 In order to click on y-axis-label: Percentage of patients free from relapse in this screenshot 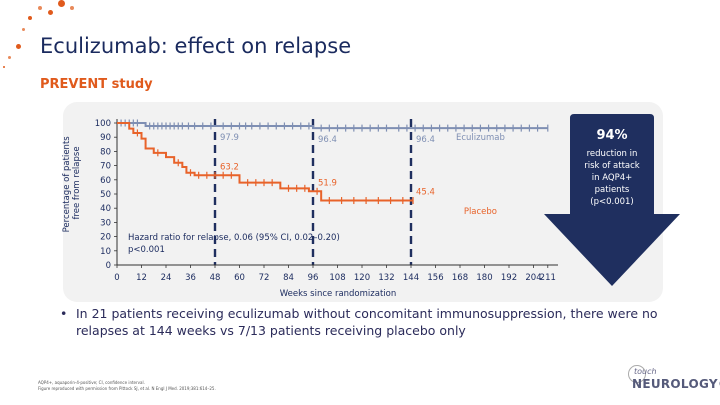, I will do `click(72, 183)`.